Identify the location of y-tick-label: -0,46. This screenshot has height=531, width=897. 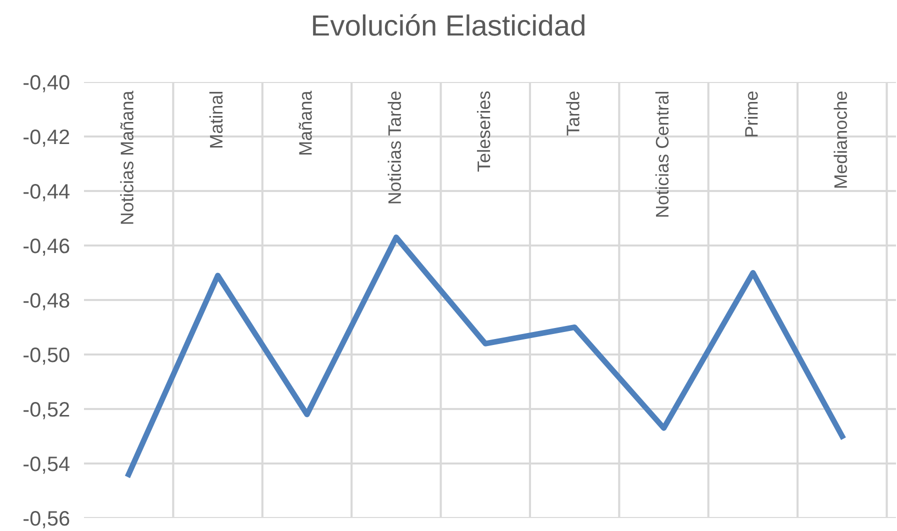
(47, 247).